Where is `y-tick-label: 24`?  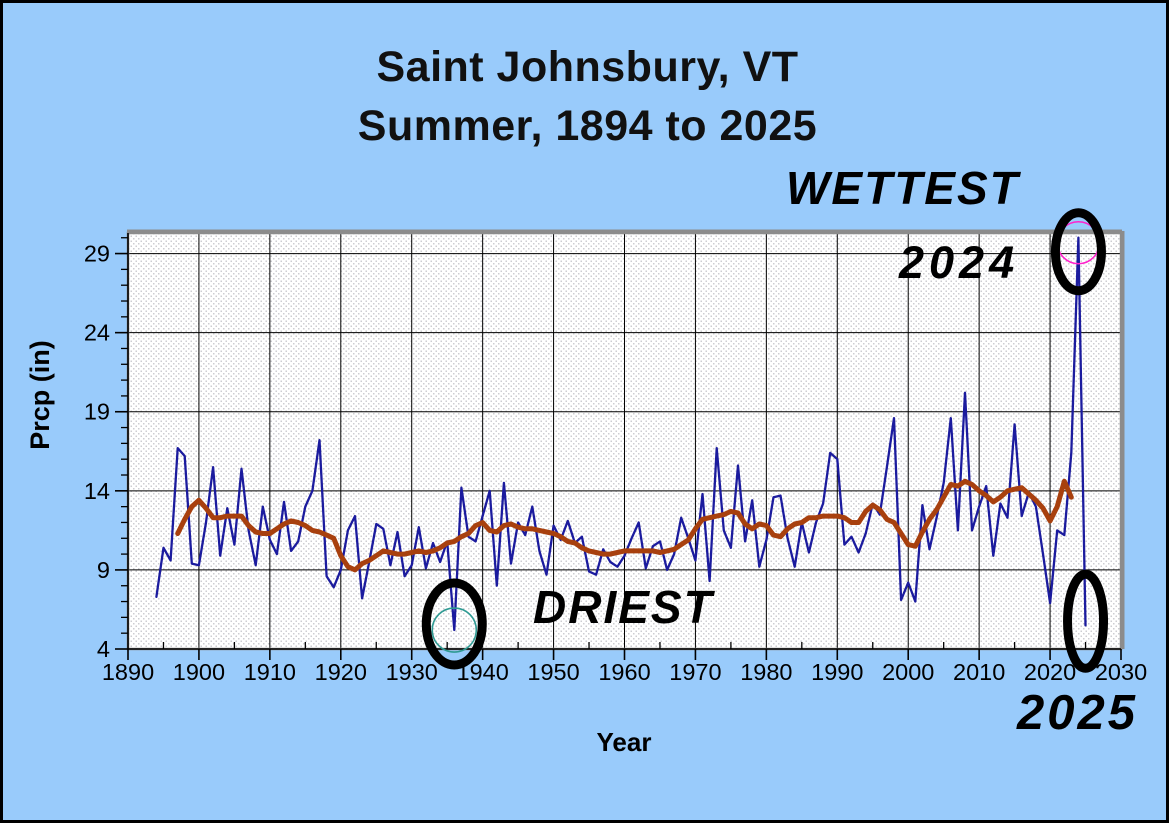
y-tick-label: 24 is located at coordinates (97, 333).